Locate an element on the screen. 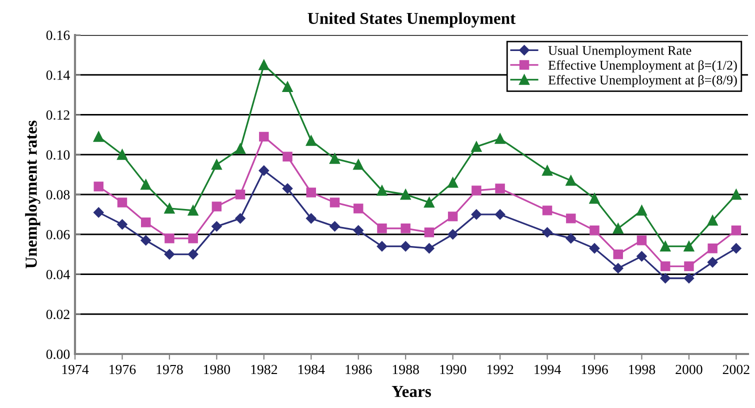  x-tick-label: 1976 is located at coordinates (123, 369).